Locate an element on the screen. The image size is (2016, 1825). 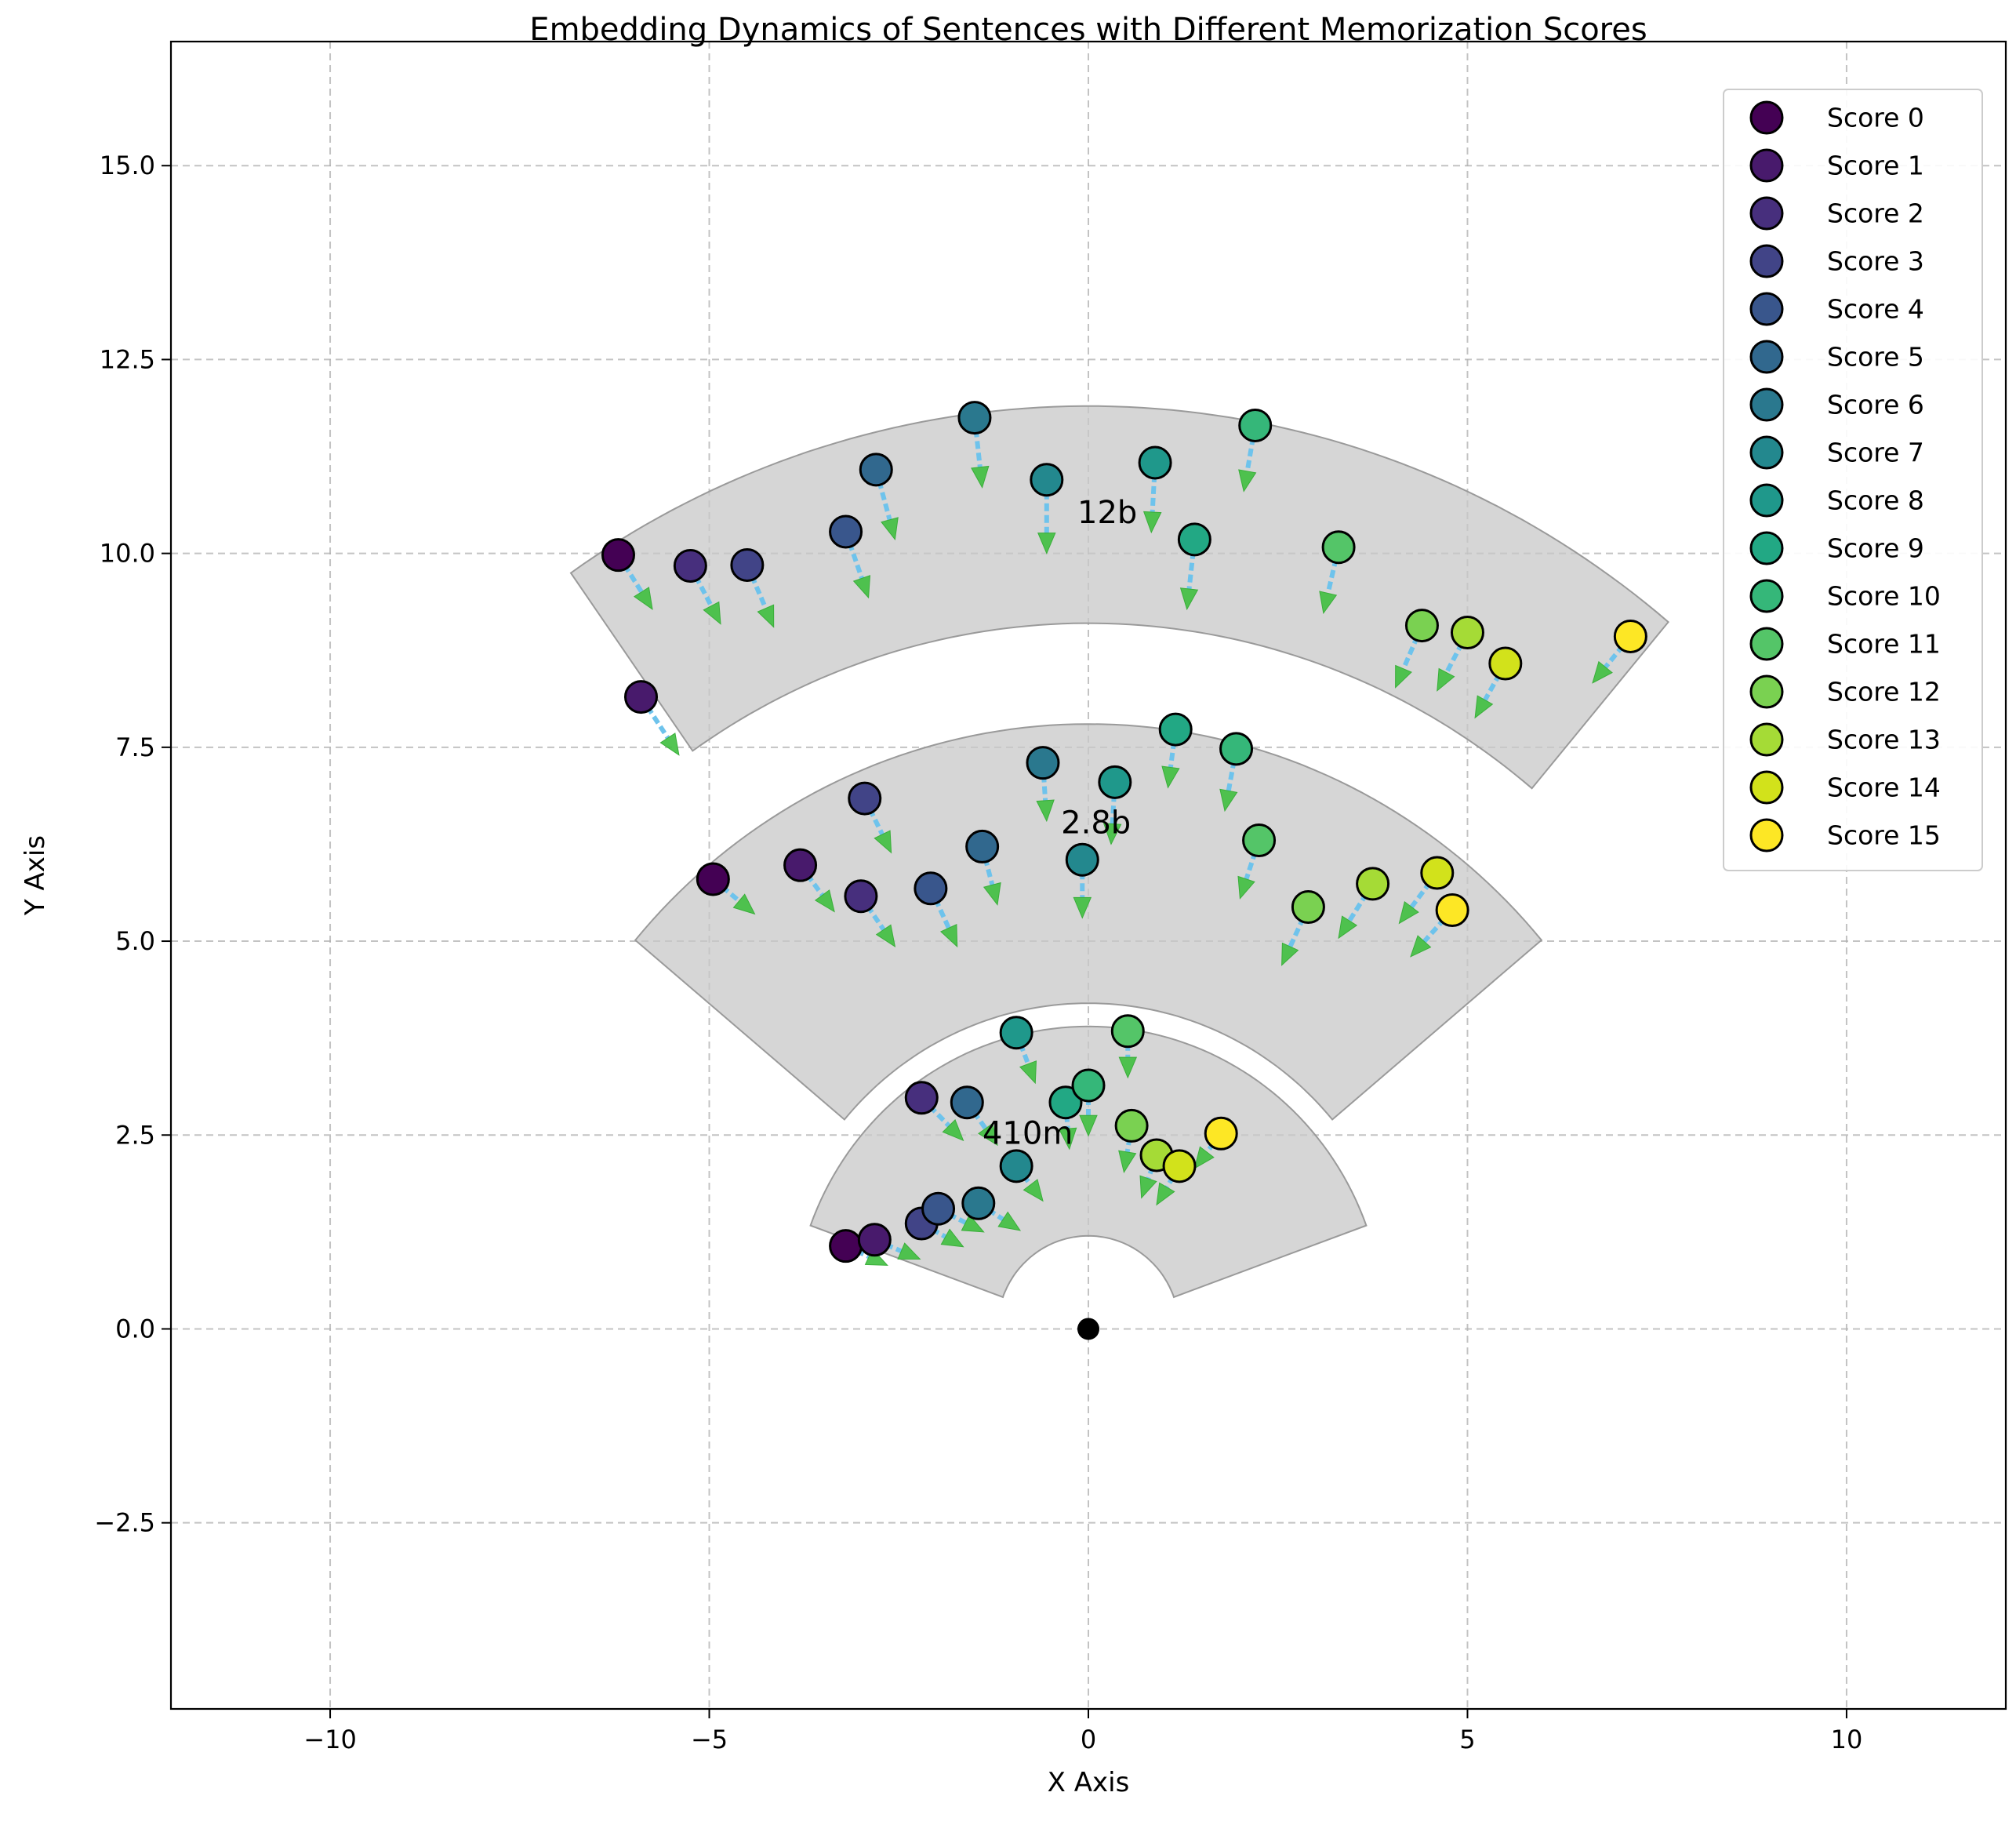
legend-label-2: Score 2 is located at coordinates (1875, 213).